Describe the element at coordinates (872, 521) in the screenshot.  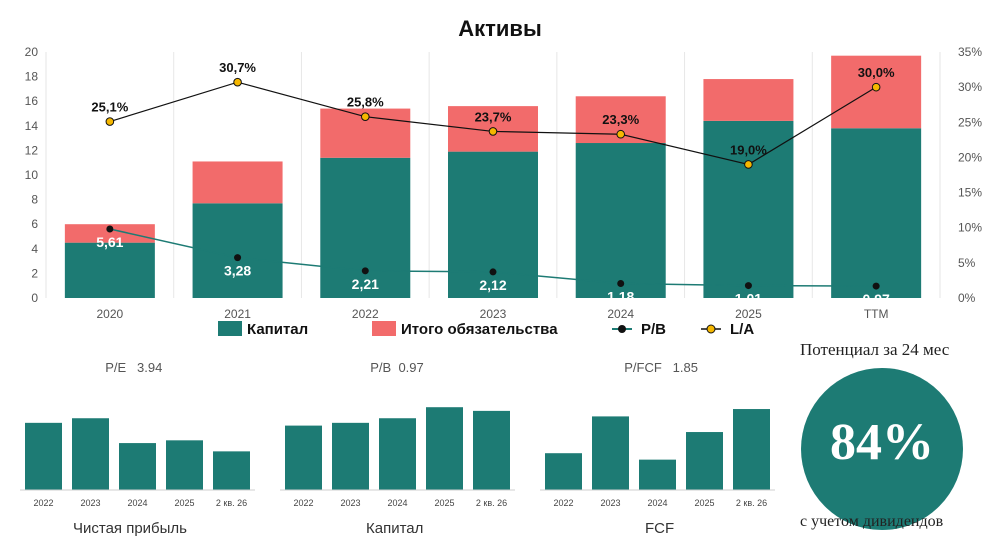
I see `potential-subtitle: с учетом дивидендов` at that location.